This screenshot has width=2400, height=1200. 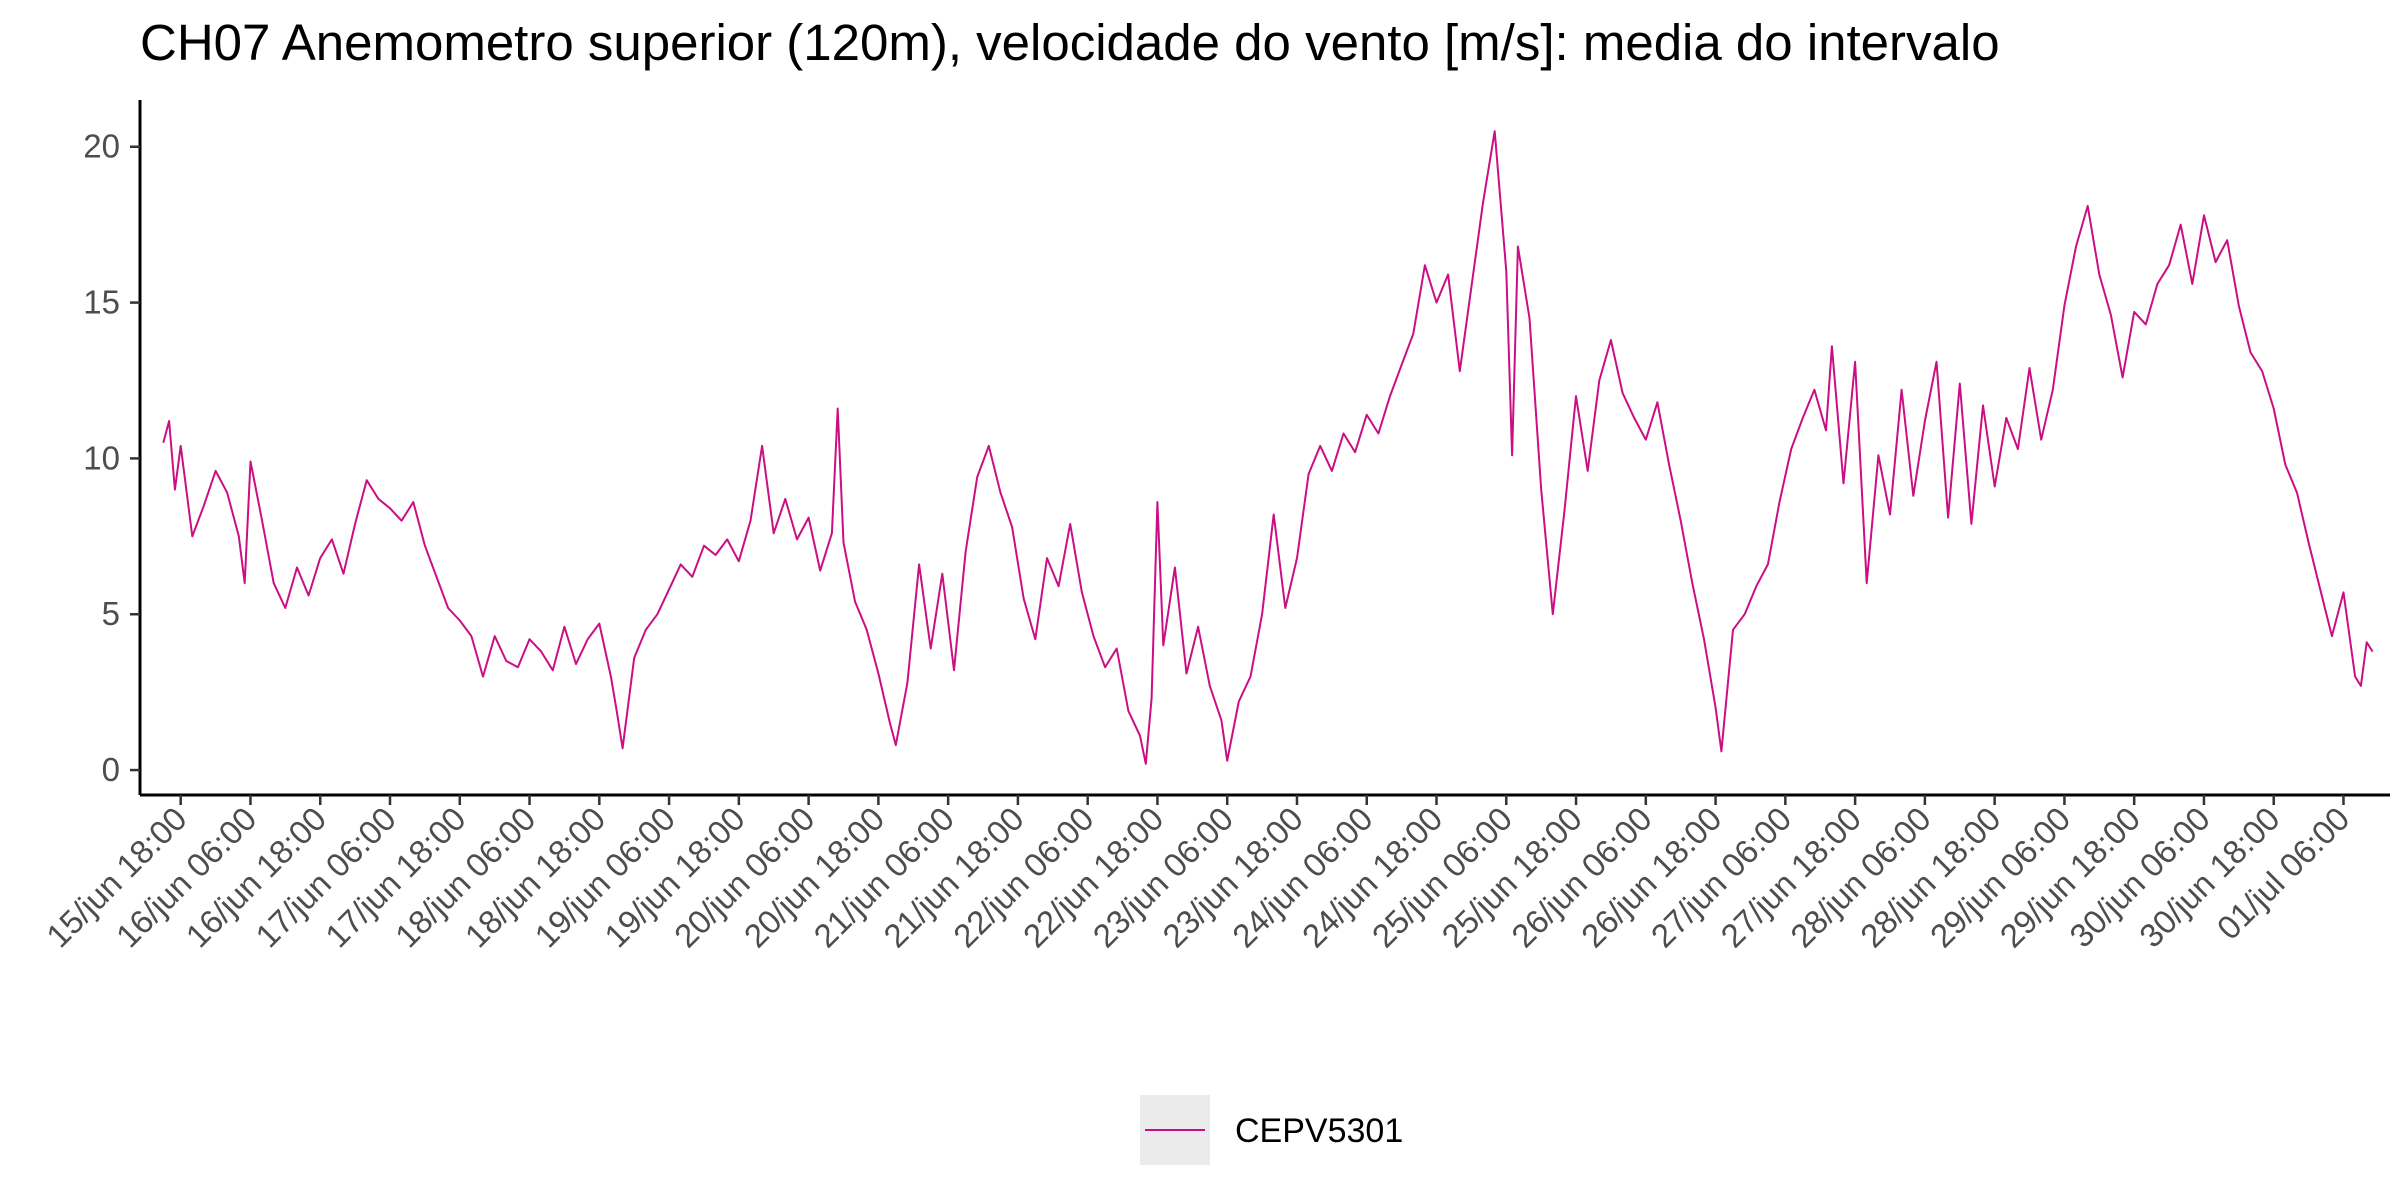 I want to click on y-tick-label: 15, so click(x=101, y=302).